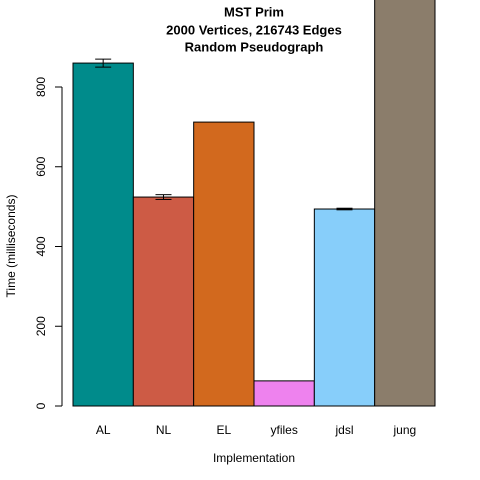 This screenshot has width=480, height=480. I want to click on chart-title: MST Prim, so click(254, 11).